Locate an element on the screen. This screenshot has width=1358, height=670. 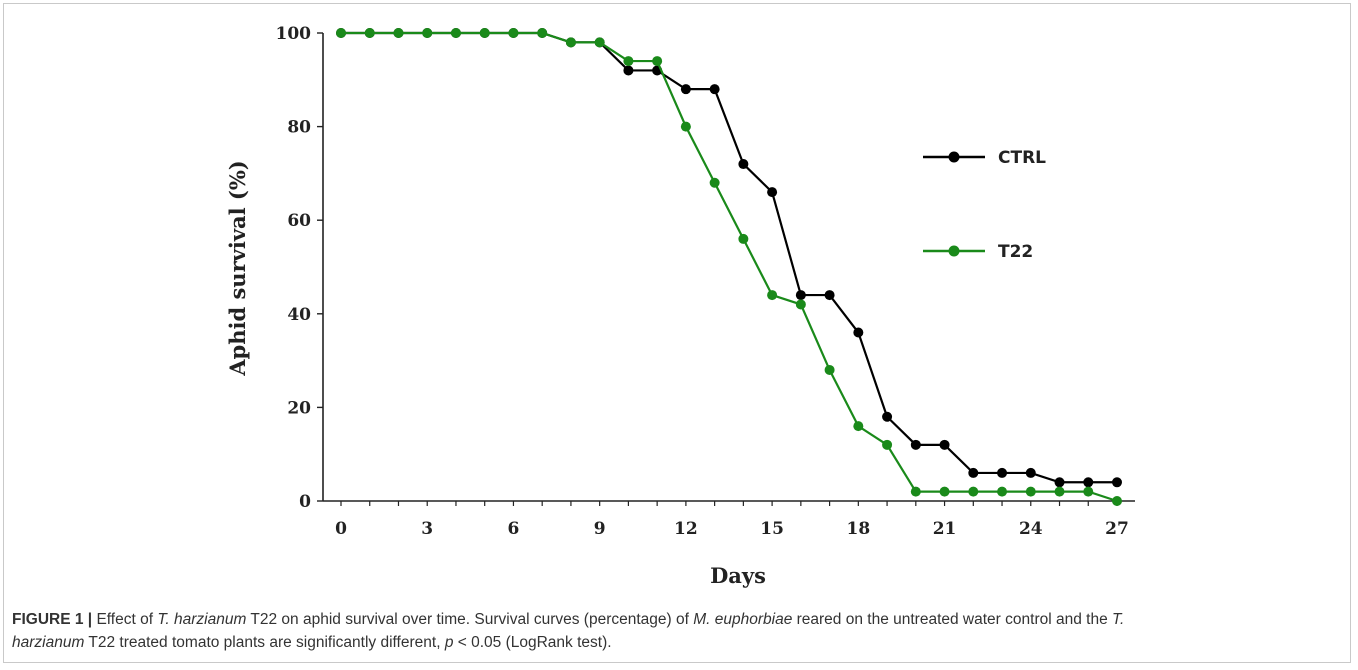
caption-text: < 0.05 (LogRank test). is located at coordinates (532, 642).